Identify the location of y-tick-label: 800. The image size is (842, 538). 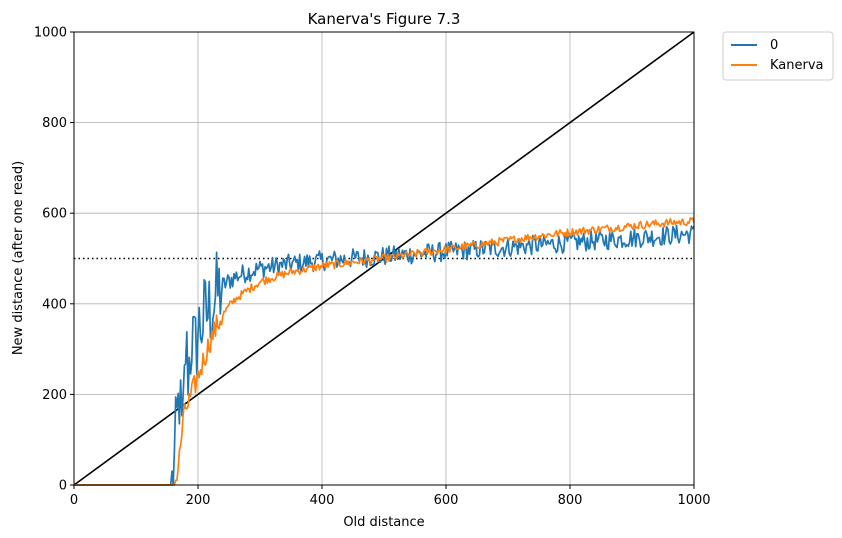
(54, 123).